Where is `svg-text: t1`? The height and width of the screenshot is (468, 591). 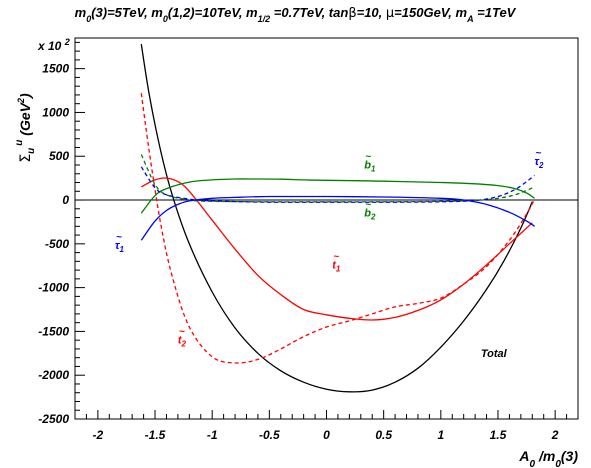 svg-text: t1 is located at coordinates (336, 266).